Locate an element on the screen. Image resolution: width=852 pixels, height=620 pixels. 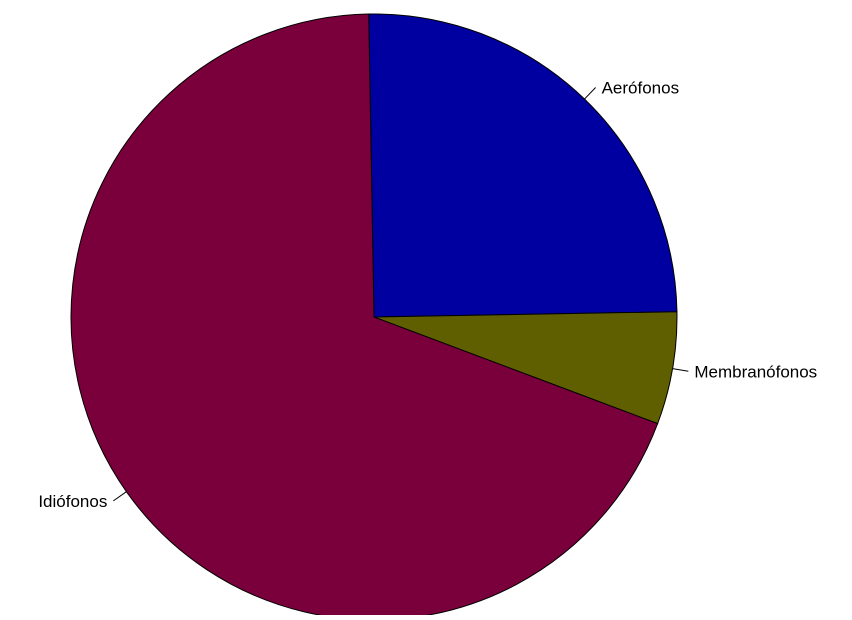
pie-label-tick-aerófonos is located at coordinates (590, 93).